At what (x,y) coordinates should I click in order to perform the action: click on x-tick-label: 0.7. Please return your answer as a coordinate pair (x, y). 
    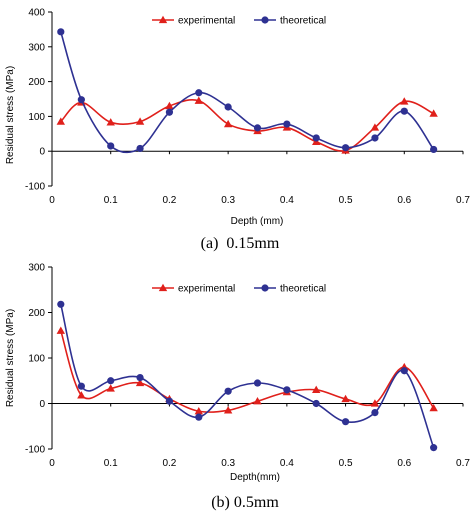
    Looking at the image, I should click on (463, 463).